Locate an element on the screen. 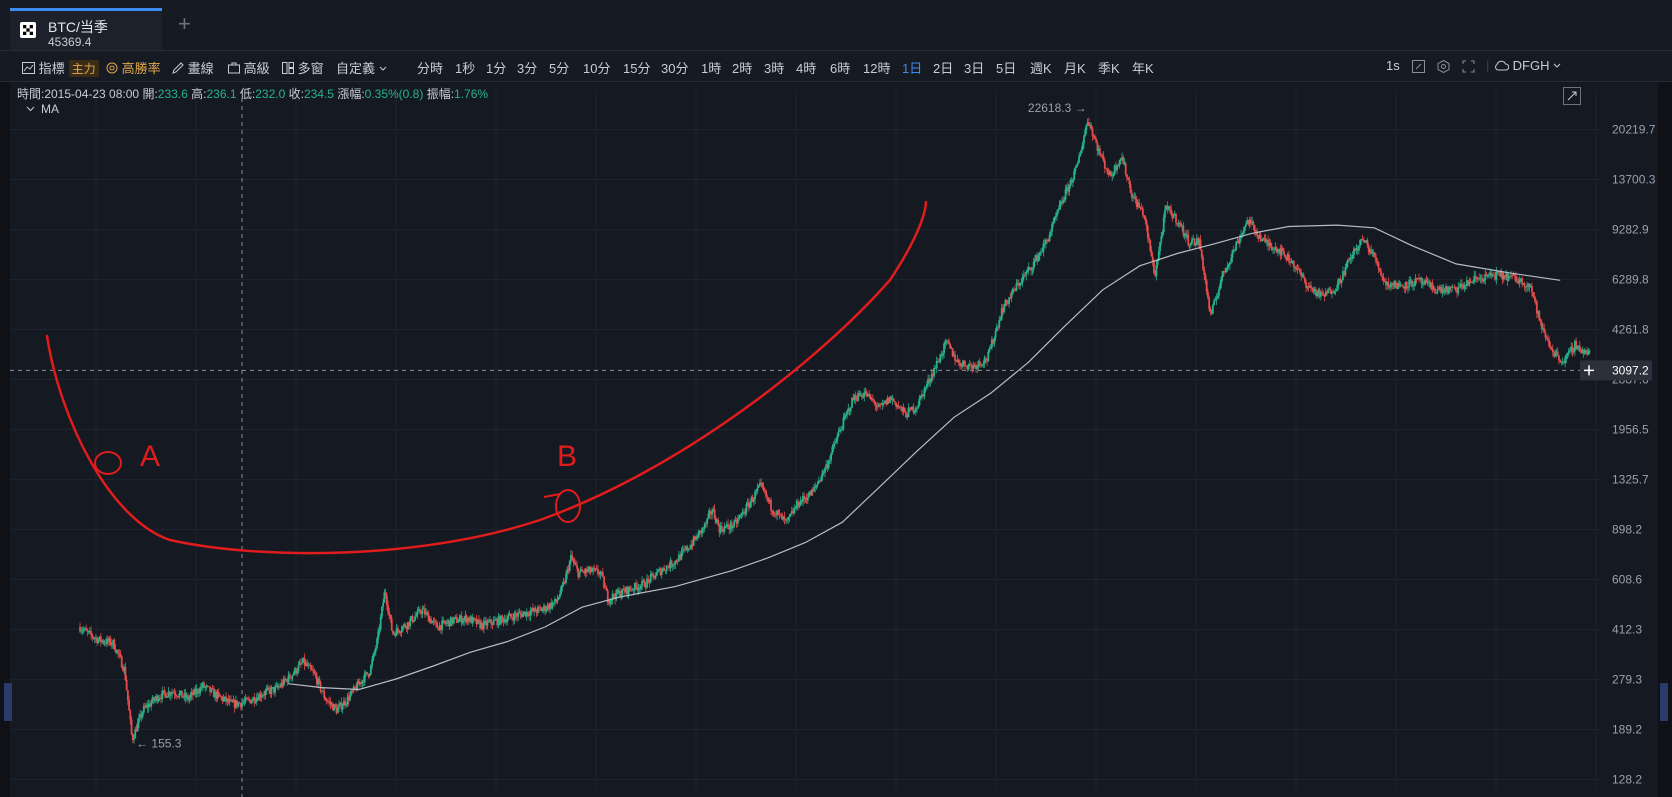 This screenshot has height=797, width=1672. interval-16: 3日 is located at coordinates (974, 68).